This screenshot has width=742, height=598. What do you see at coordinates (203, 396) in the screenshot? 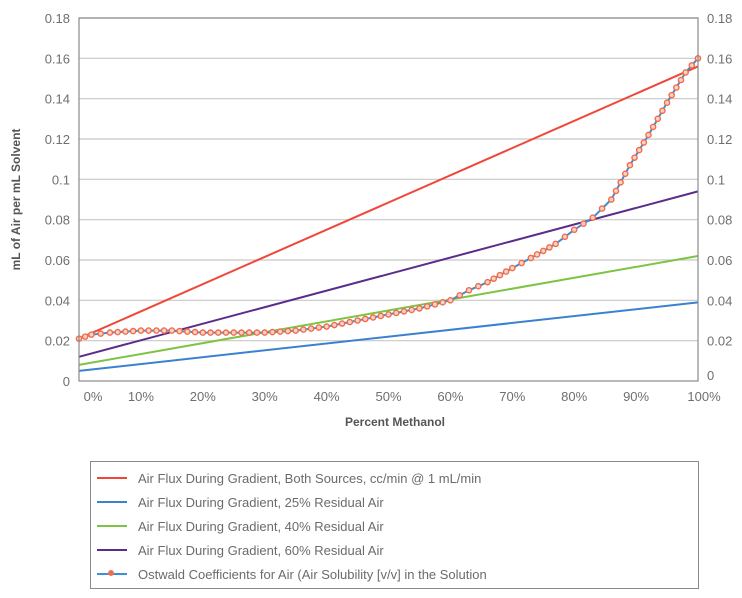
I see `x-tick-label: 20%` at bounding box center [203, 396].